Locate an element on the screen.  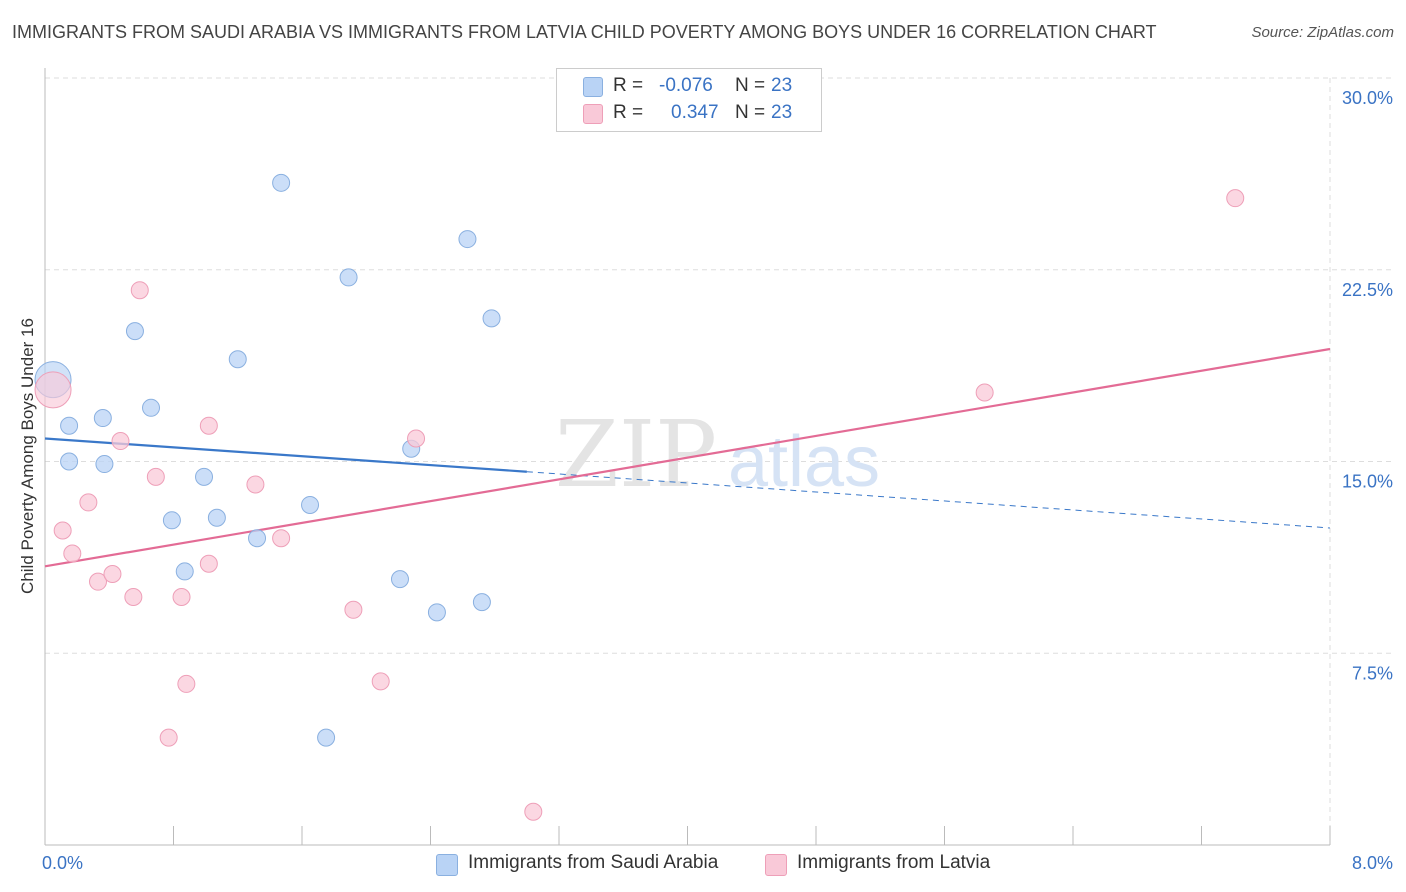
latvia-legend-label: Immigrants from Latvia is located at coordinates (894, 862).